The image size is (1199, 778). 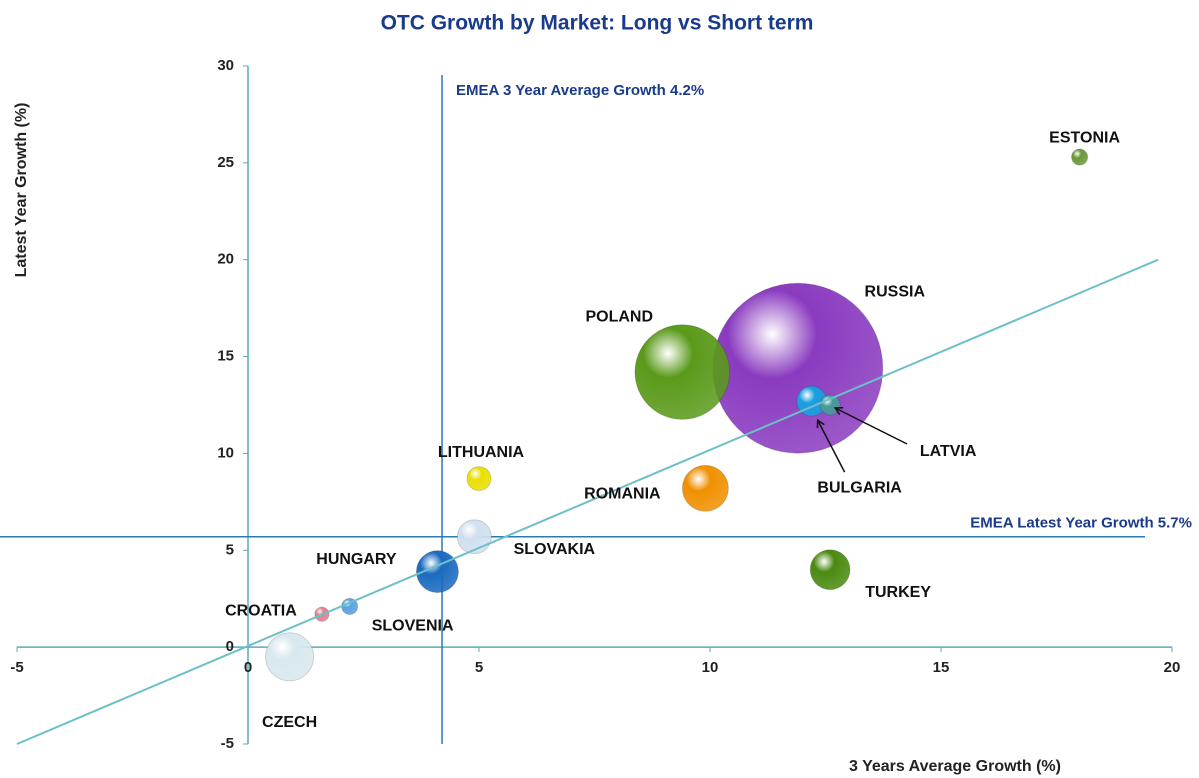 I want to click on y-axis-title: Latest Year Growth (%), so click(x=21, y=190).